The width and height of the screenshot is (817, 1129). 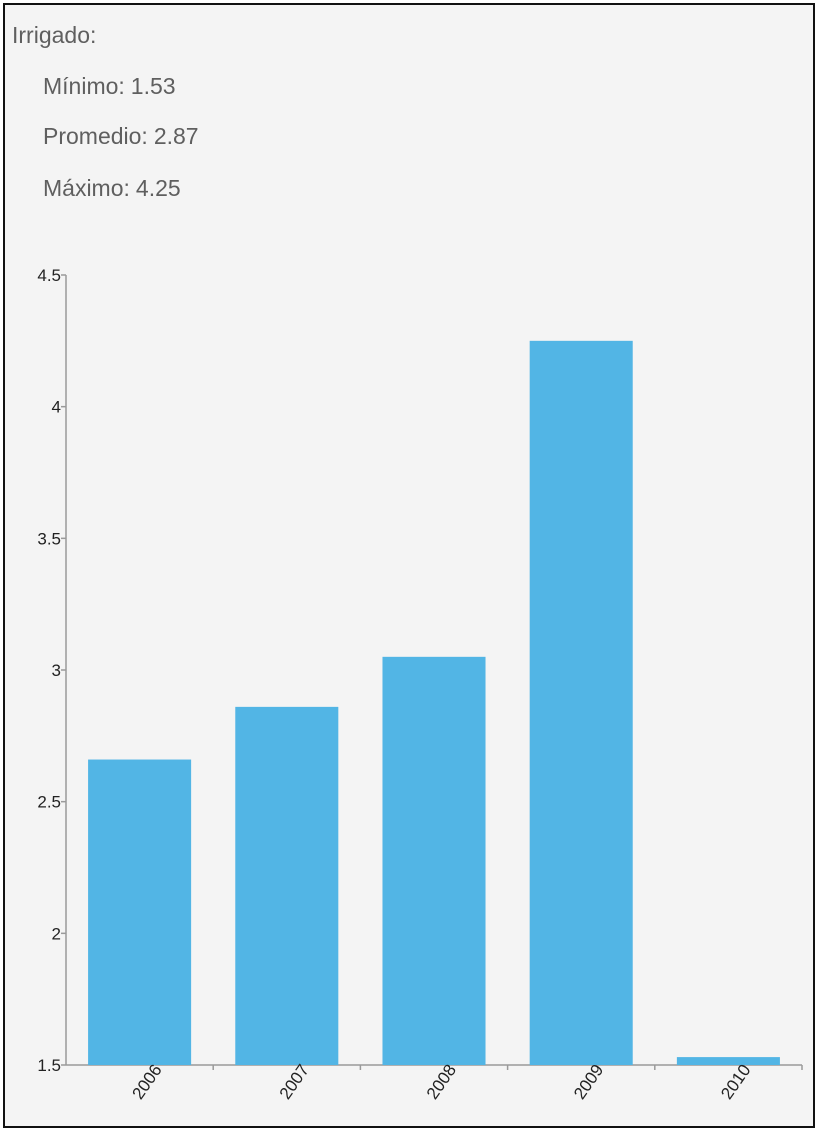 What do you see at coordinates (146, 1082) in the screenshot?
I see `x-tick-label: 2006` at bounding box center [146, 1082].